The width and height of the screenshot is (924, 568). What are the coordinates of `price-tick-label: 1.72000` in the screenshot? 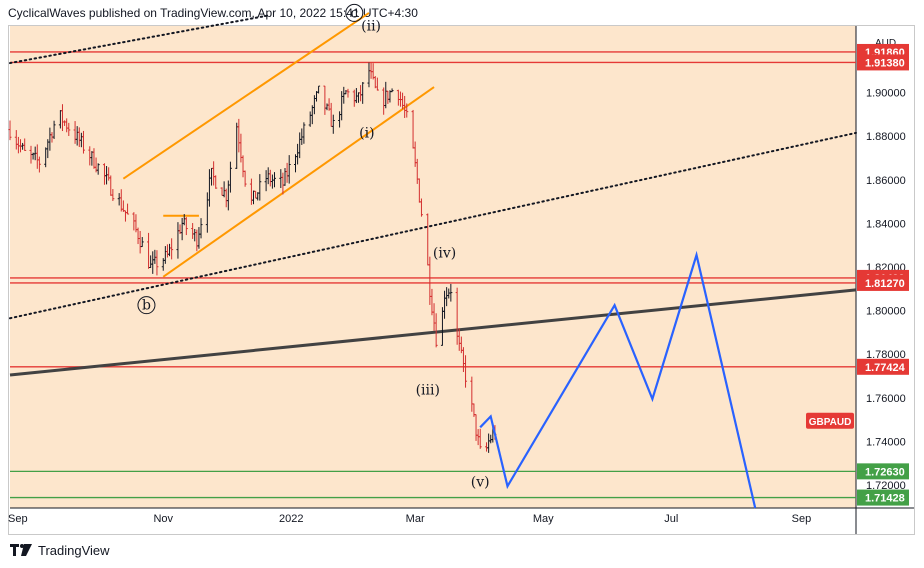 It's located at (886, 486).